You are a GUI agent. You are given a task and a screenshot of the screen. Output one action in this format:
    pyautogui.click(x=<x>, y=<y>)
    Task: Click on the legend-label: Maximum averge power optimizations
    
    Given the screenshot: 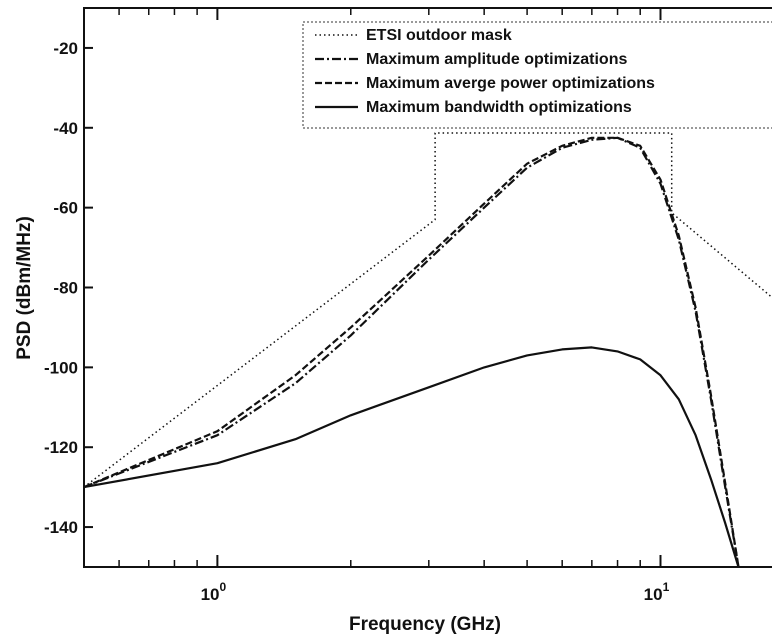 What is the action you would take?
    pyautogui.click(x=510, y=83)
    